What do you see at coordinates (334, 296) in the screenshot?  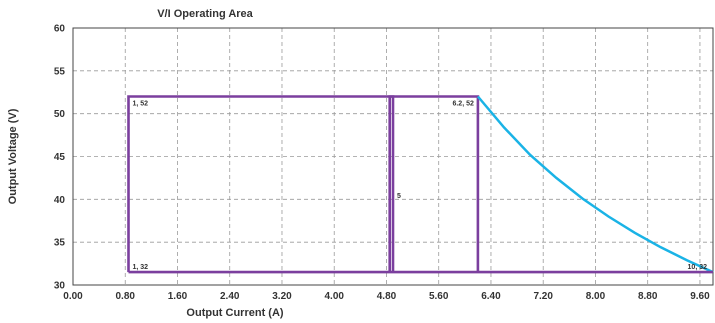 I see `x-tick-label: 4.00` at bounding box center [334, 296].